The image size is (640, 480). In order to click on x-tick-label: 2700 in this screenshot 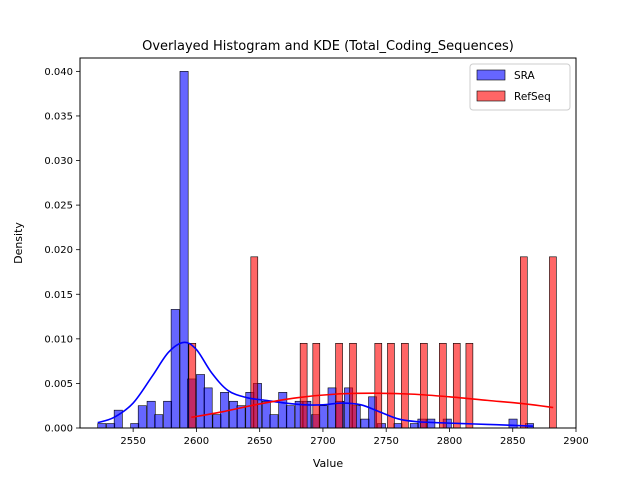, I will do `click(322, 441)`.